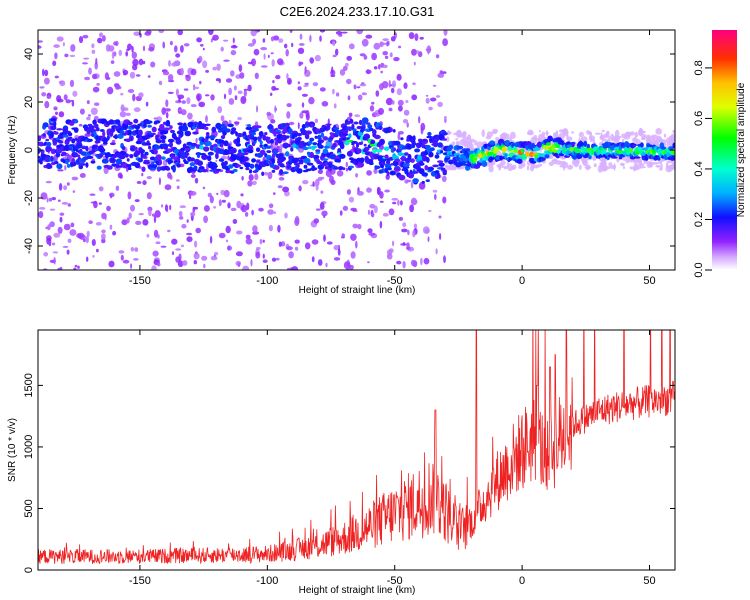  Describe the element at coordinates (724, 150) in the screenshot. I see `colorbar-gradient` at that location.